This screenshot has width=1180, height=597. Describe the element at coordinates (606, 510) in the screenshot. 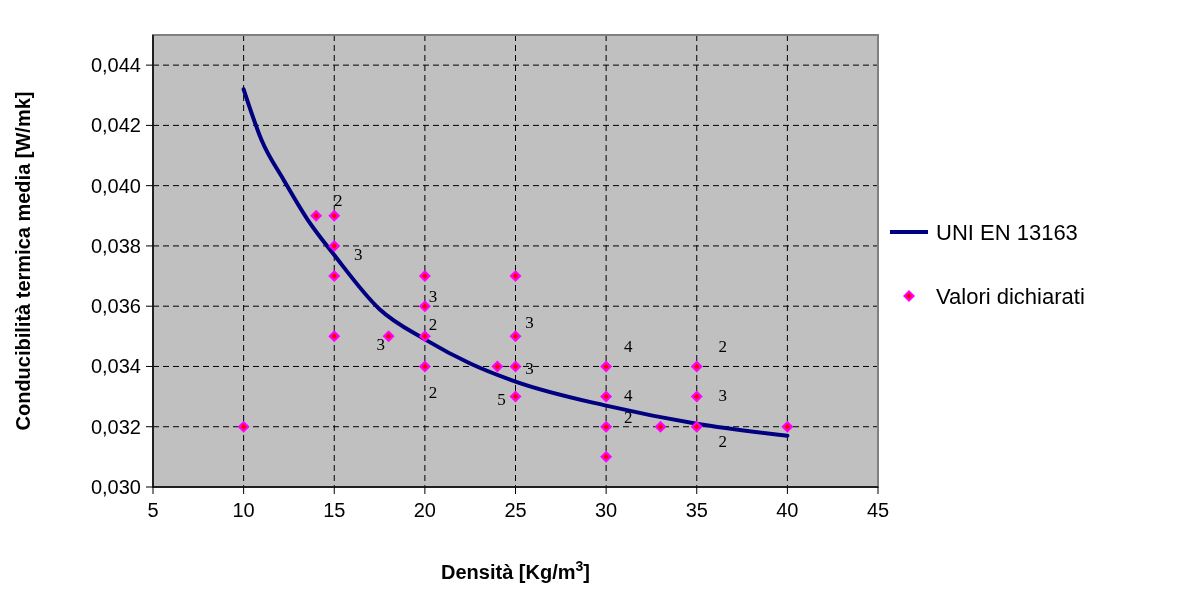

I see `x-tick-label: 30` at that location.